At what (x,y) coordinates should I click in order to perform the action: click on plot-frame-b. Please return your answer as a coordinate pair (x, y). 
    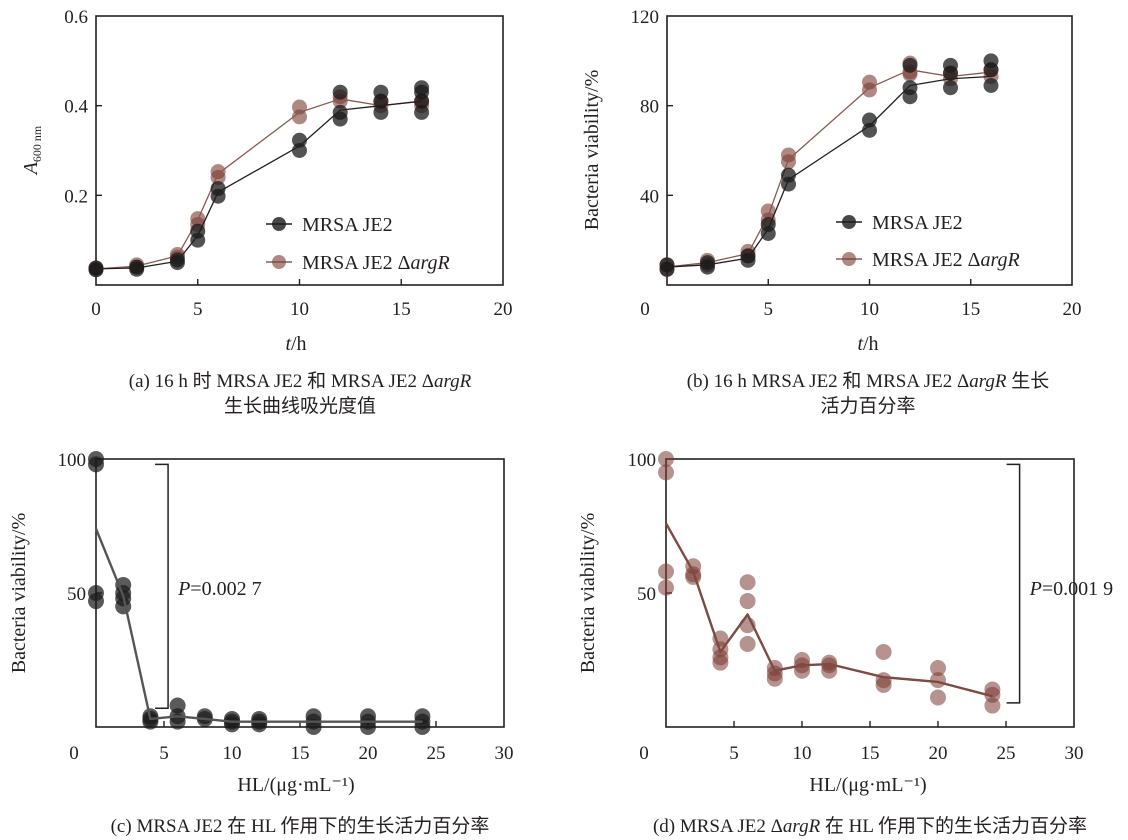
    Looking at the image, I should click on (869, 150).